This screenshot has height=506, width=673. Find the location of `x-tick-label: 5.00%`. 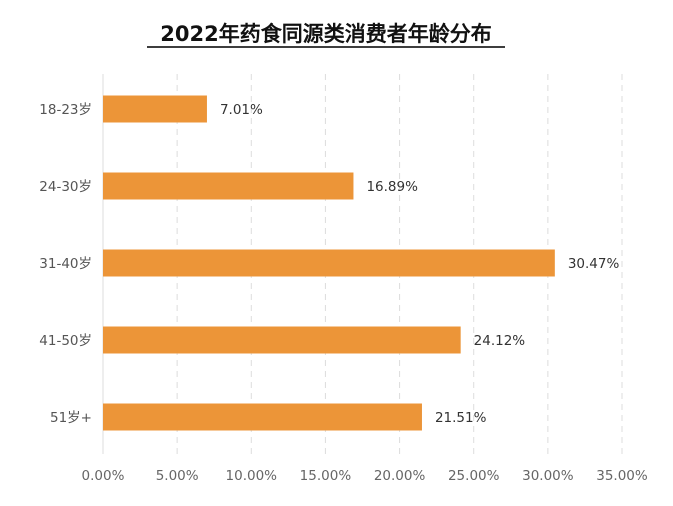

x-tick-label: 5.00% is located at coordinates (177, 476).